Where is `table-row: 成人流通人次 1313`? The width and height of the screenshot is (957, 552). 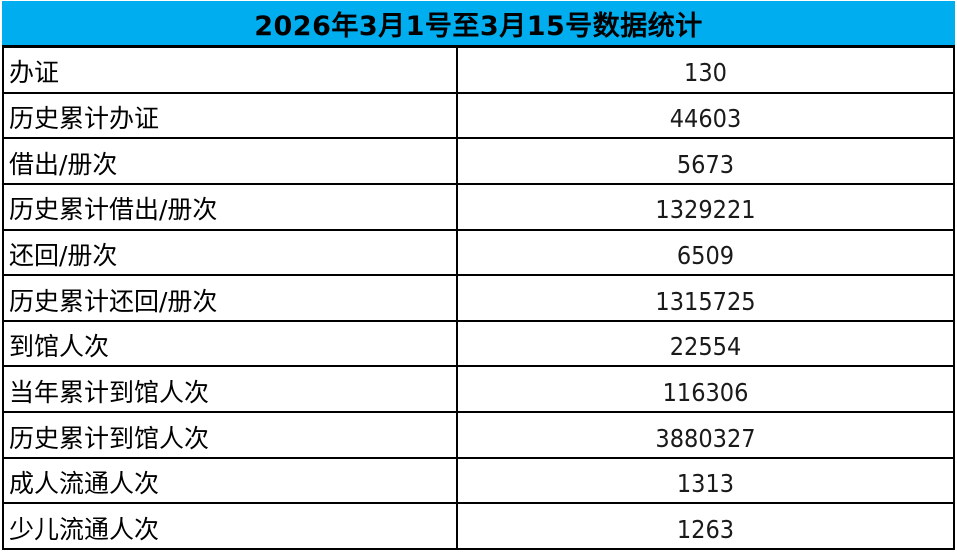
table-row: 成人流通人次 1313 is located at coordinates (478, 481).